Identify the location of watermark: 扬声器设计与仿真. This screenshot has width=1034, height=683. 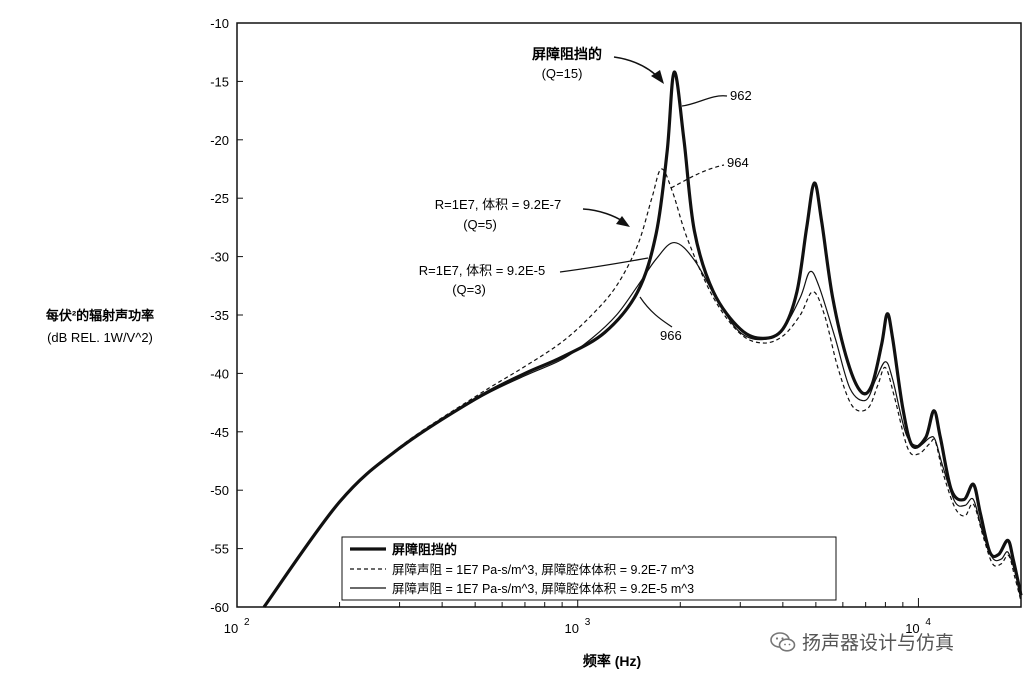
(862, 641).